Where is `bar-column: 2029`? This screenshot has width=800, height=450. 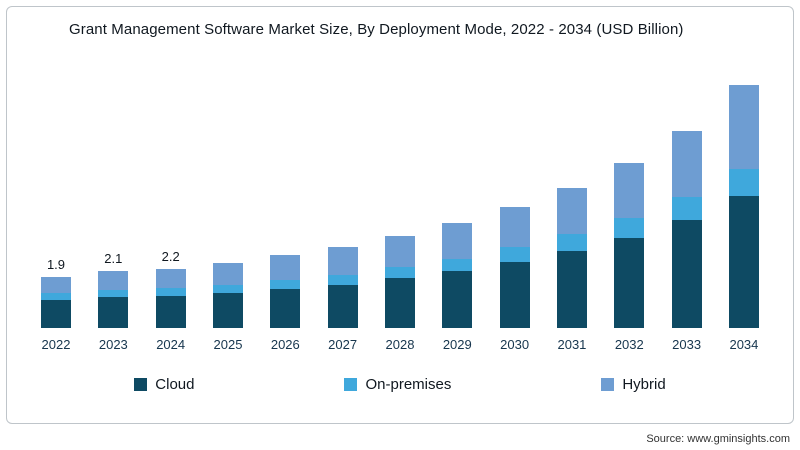
bar-column: 2029 is located at coordinates (457, 277).